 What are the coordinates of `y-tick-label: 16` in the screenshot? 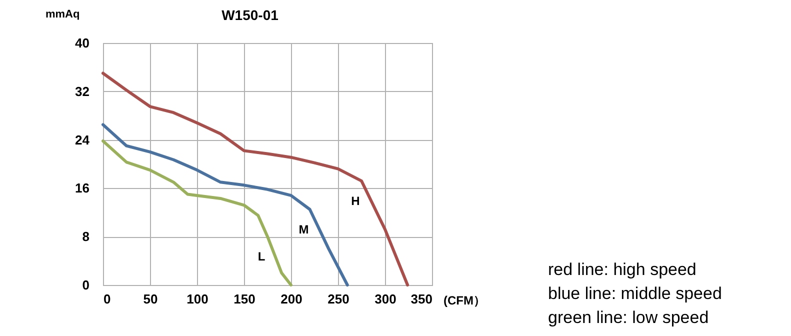 It's located at (82, 188).